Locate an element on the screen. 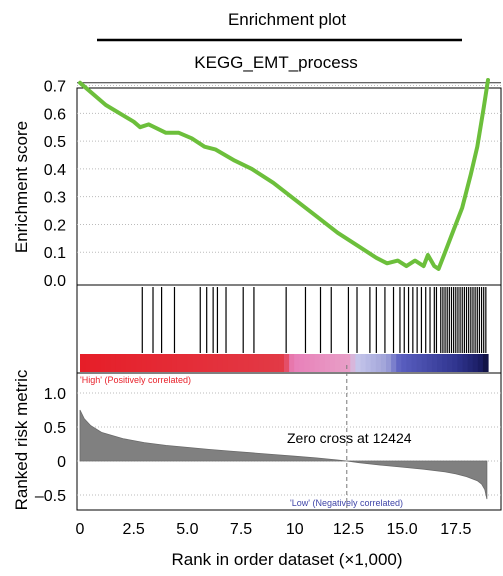  gene-set-title: KEGG_EMT_process is located at coordinates (275, 62).